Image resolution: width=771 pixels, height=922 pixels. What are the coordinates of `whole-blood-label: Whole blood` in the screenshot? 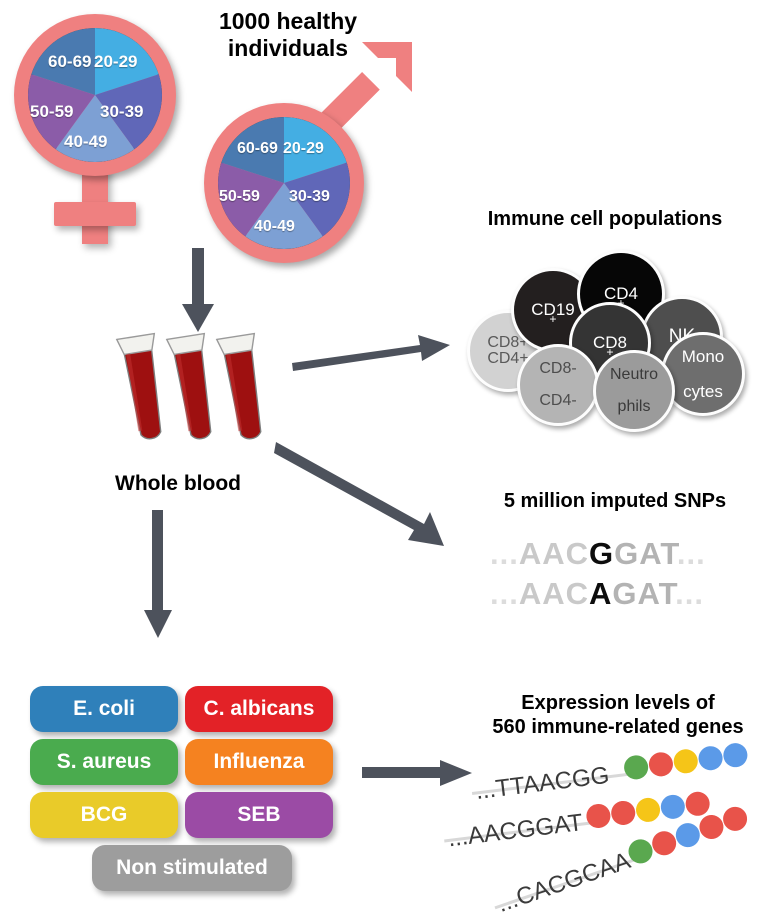 It's located at (178, 484).